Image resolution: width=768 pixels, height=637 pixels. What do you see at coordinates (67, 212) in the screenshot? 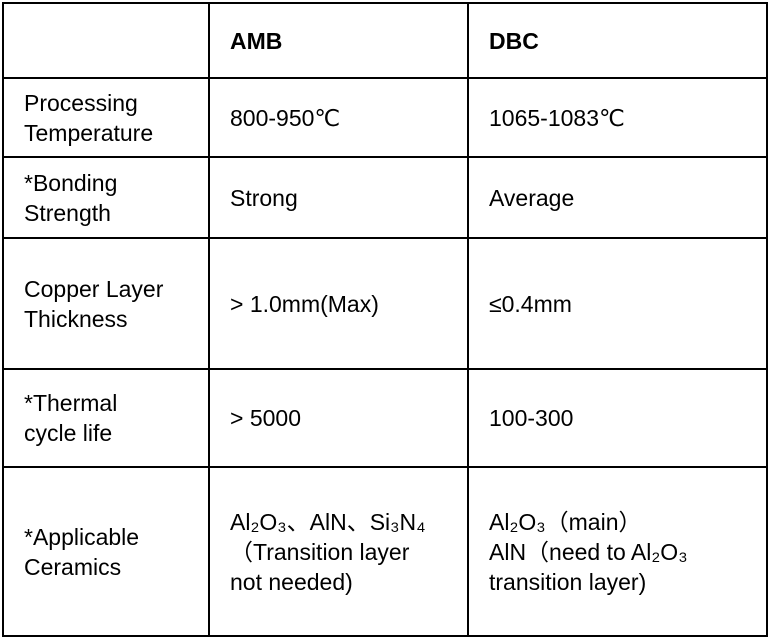
I see `cell-line: Strength` at bounding box center [67, 212].